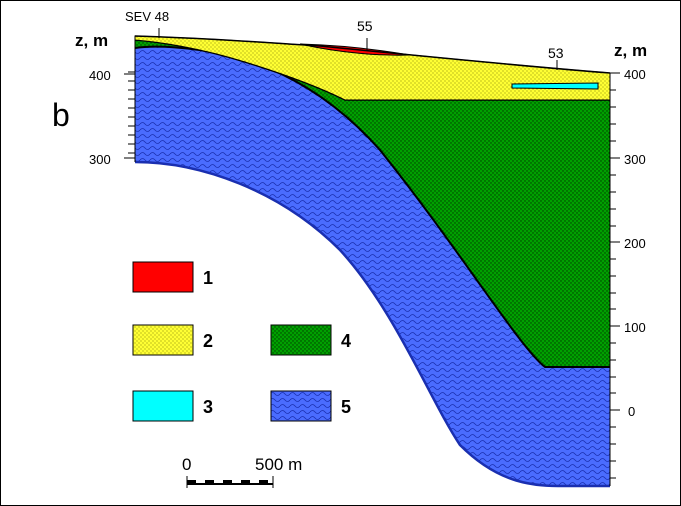 The width and height of the screenshot is (681, 506). What do you see at coordinates (556, 53) in the screenshot?
I see `well-label-53: 53` at bounding box center [556, 53].